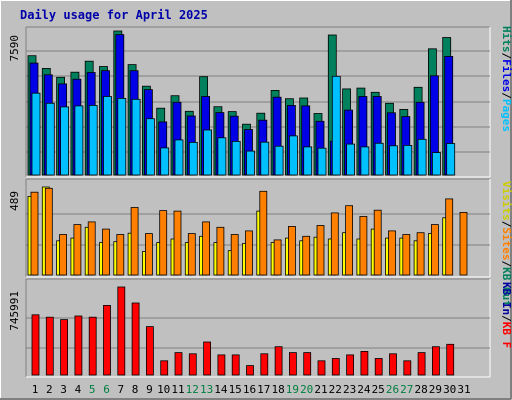 Image resolution: width=512 pixels, height=400 pixels. I want to click on y-max-label: 745991, so click(14, 311).